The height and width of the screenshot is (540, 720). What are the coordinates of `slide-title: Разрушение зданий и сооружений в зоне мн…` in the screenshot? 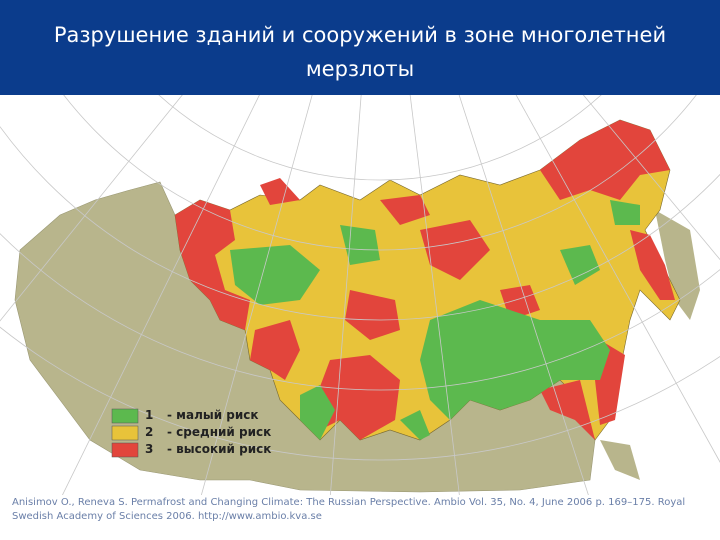 It's located at (360, 52).